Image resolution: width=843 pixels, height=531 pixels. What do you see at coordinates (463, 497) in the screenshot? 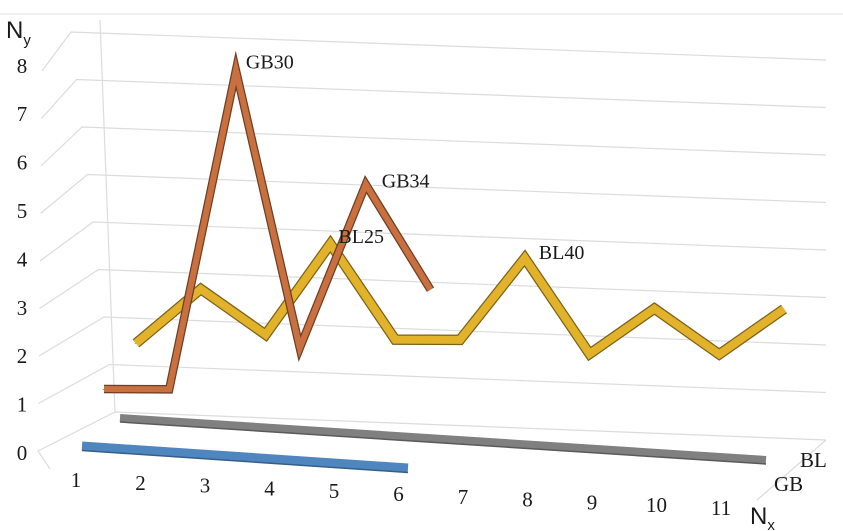
I see `x-tick-label: 7` at bounding box center [463, 497].